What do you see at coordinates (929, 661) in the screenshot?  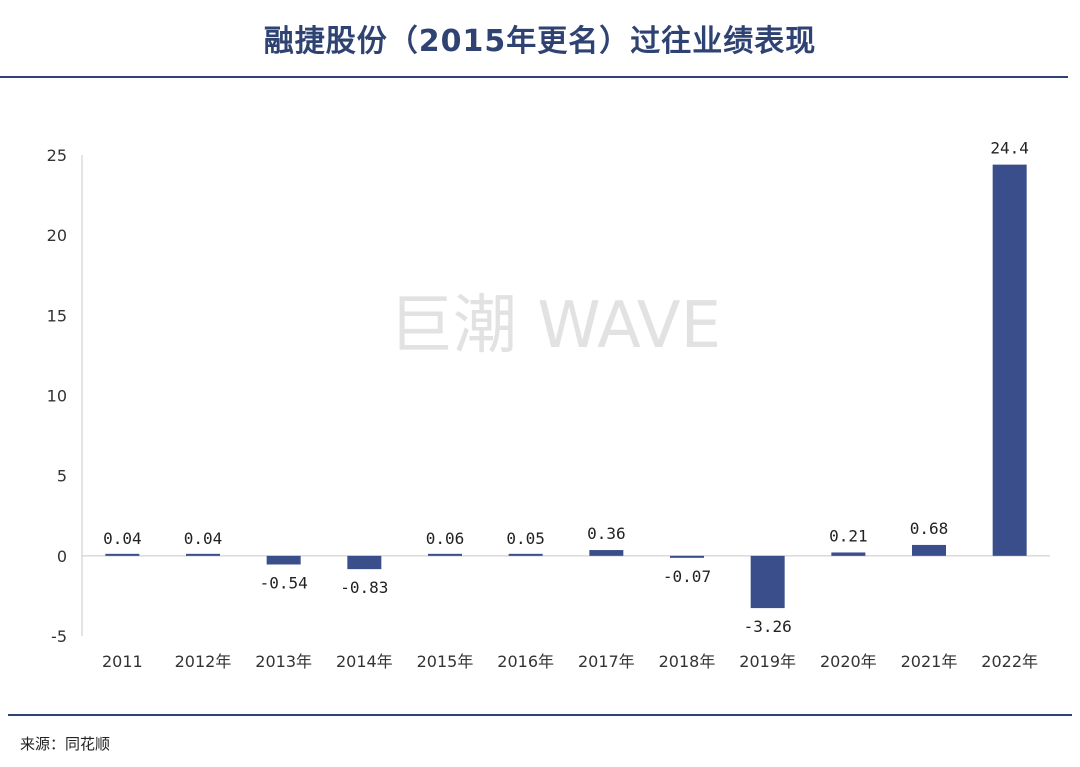 I see `x-tick-label: 2021年` at bounding box center [929, 661].